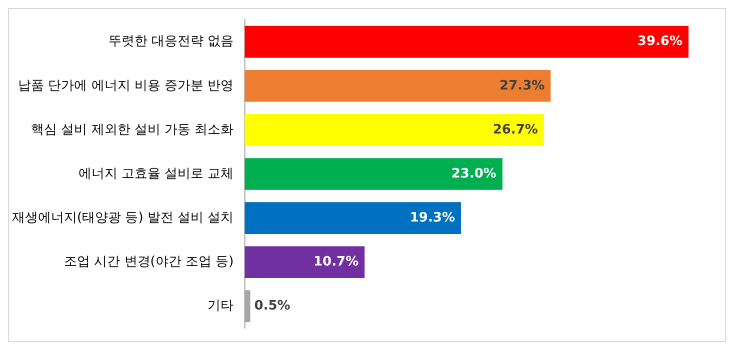  I want to click on y-tick-label: 핵심 설비 제외한 설비 가동 최소화, so click(132, 130).